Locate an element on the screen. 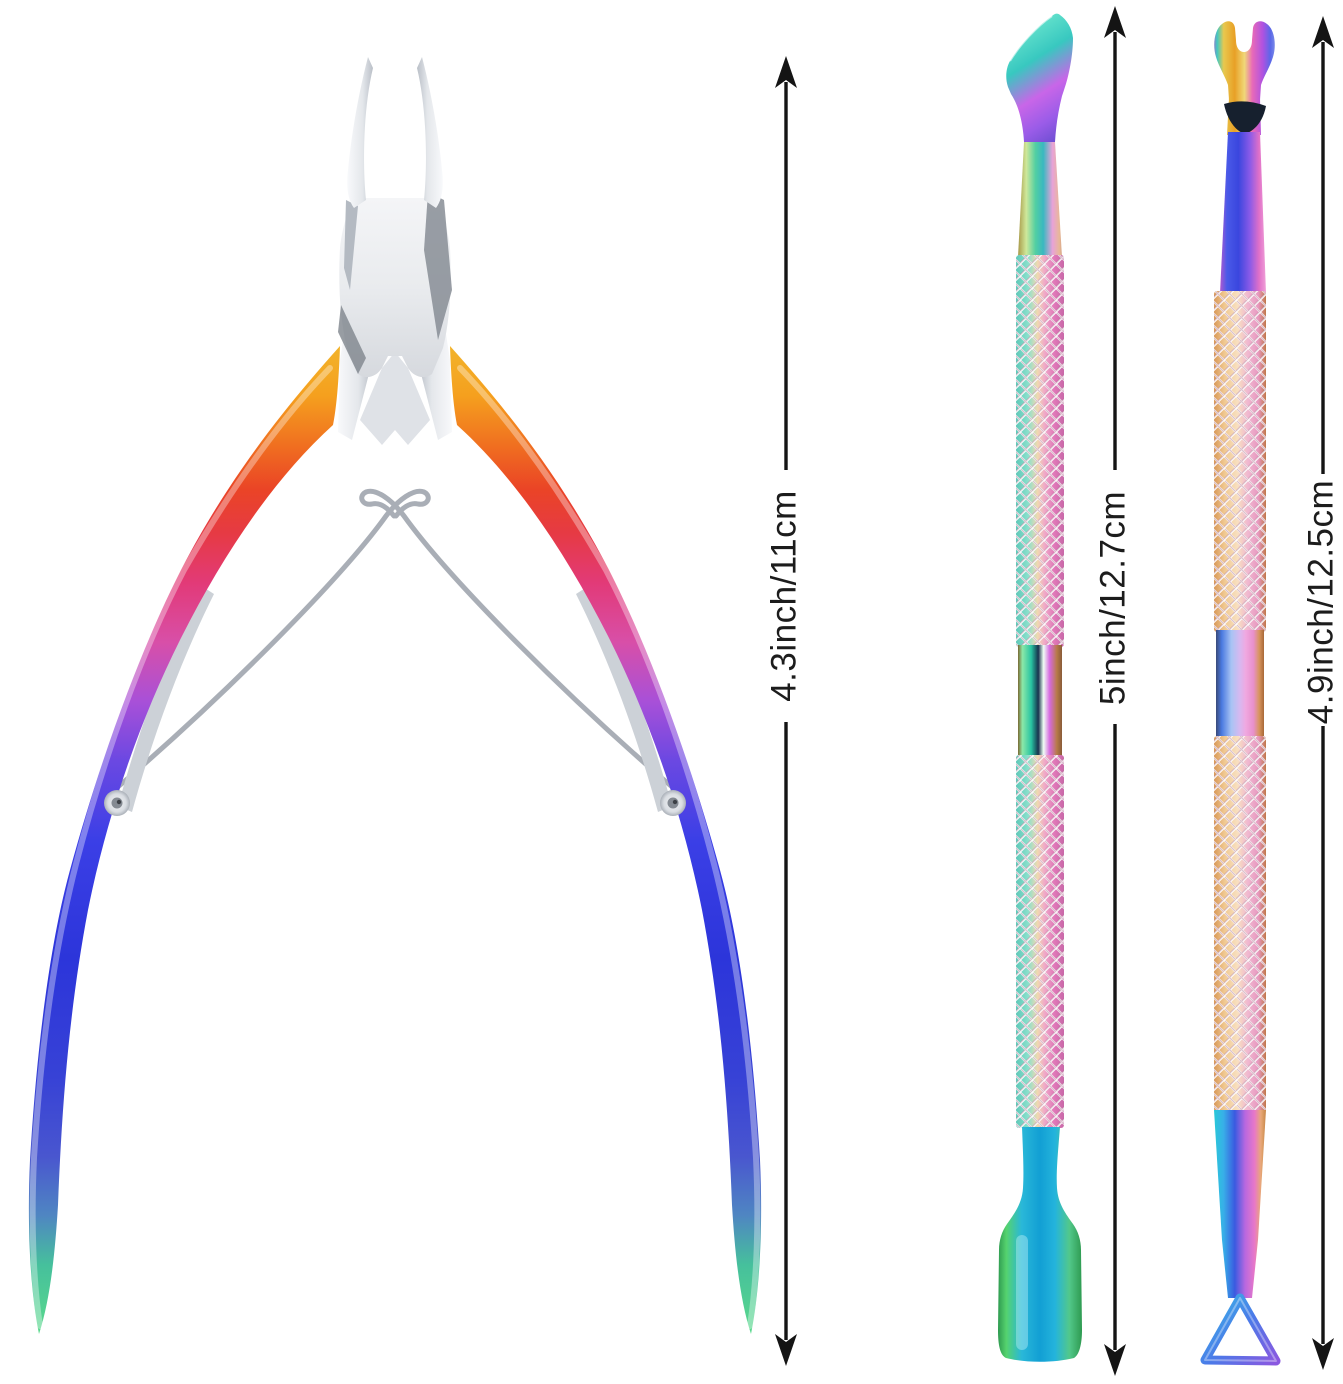  fork-lower-shaft is located at coordinates (1240, 1204).